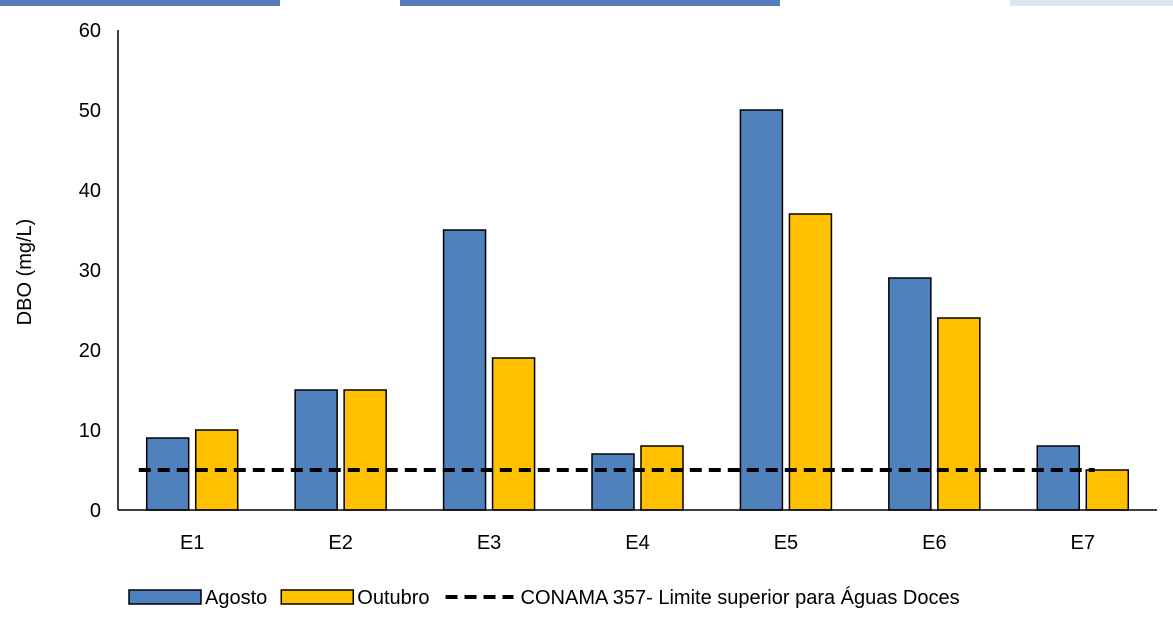  I want to click on bar-outubro-e5, so click(810, 362).